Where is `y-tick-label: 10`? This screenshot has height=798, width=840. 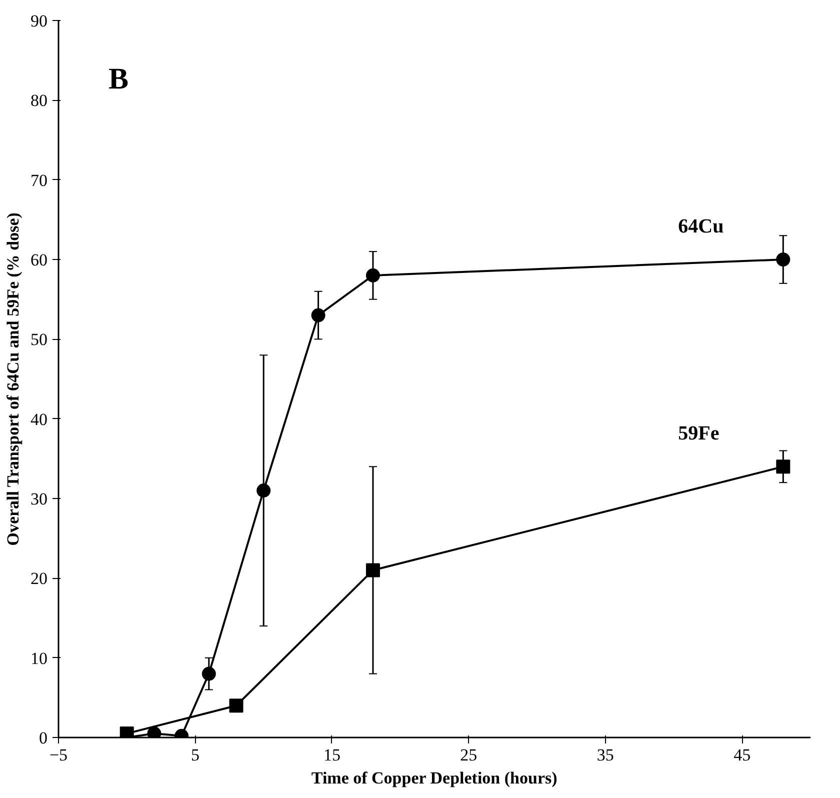
y-tick-label: 10 is located at coordinates (39, 658).